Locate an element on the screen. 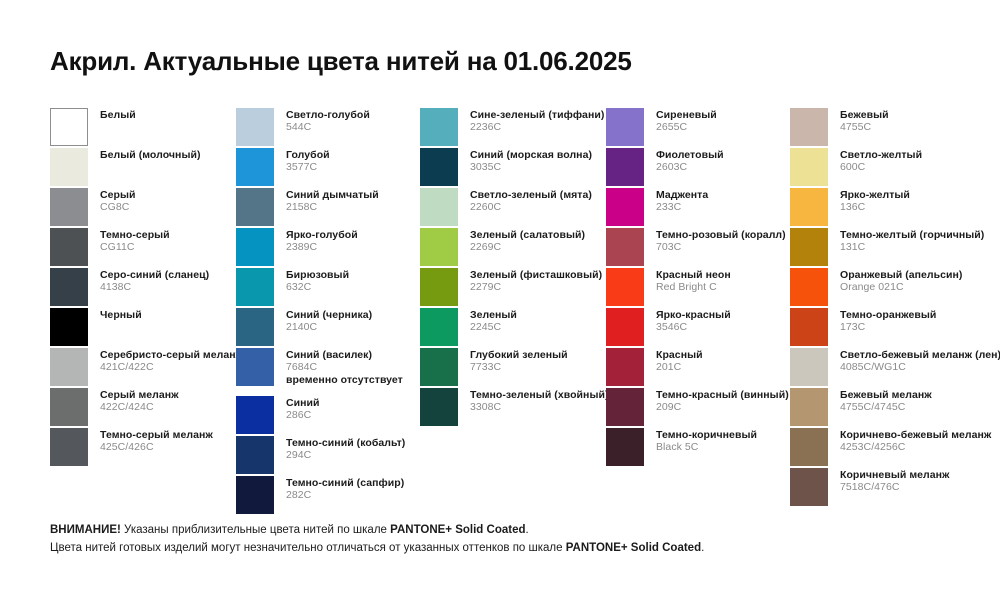 This screenshot has width=1000, height=609. swatch-row: Синий (морская волна) 3035C is located at coordinates (513, 168).